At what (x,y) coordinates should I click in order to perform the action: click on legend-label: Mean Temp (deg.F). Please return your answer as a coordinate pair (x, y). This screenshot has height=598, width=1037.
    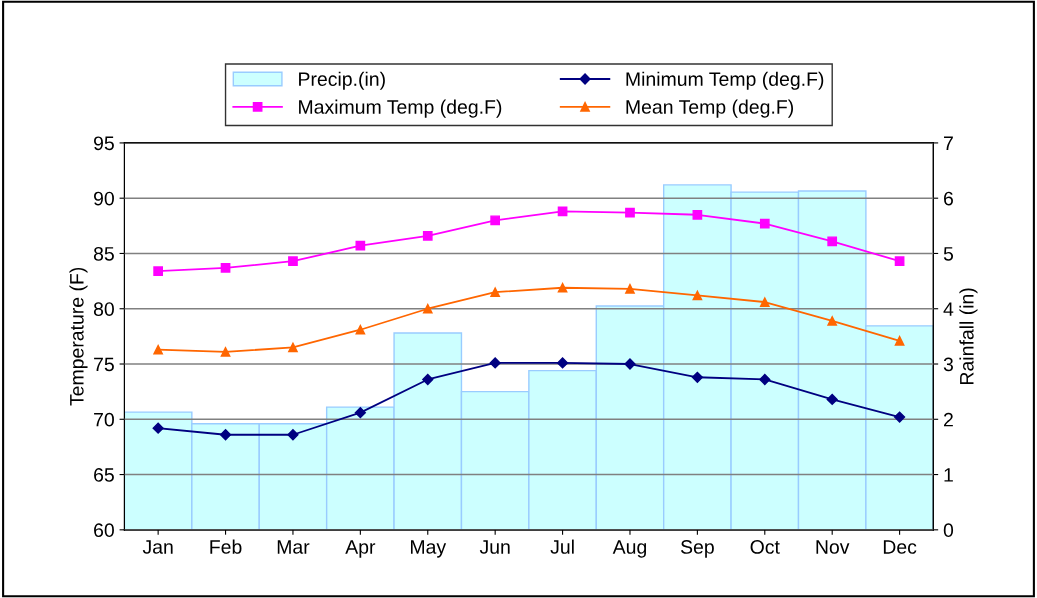
    Looking at the image, I should click on (710, 108).